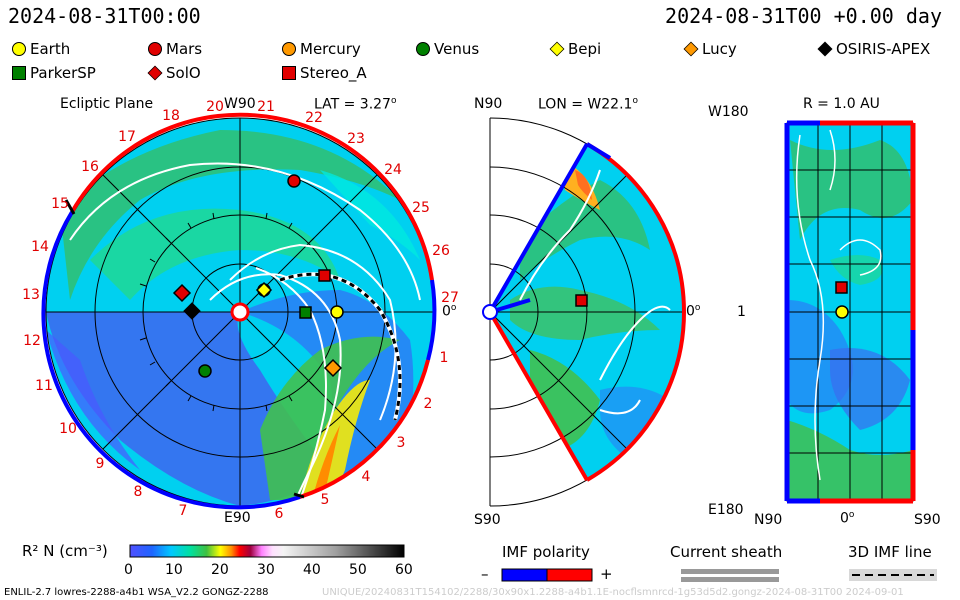 The height and width of the screenshot is (600, 960). I want to click on radial-bottom-left: E180, so click(726, 510).